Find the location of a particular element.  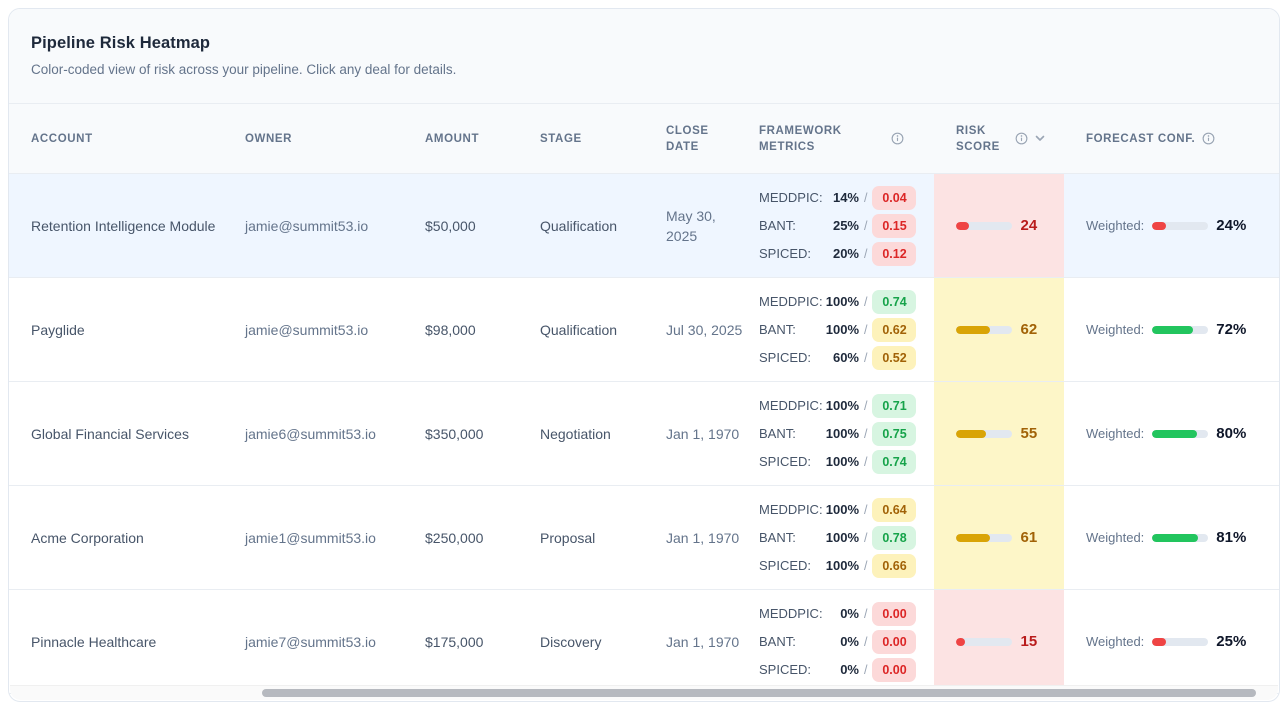

metric-row: BANT: 100% / 0.62 is located at coordinates (843, 329).